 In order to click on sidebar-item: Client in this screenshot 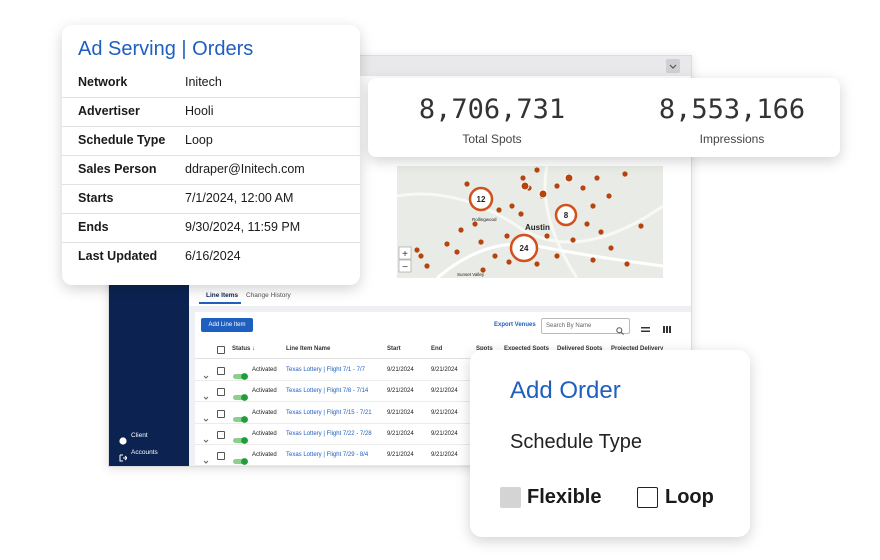, I will do `click(139, 435)`.